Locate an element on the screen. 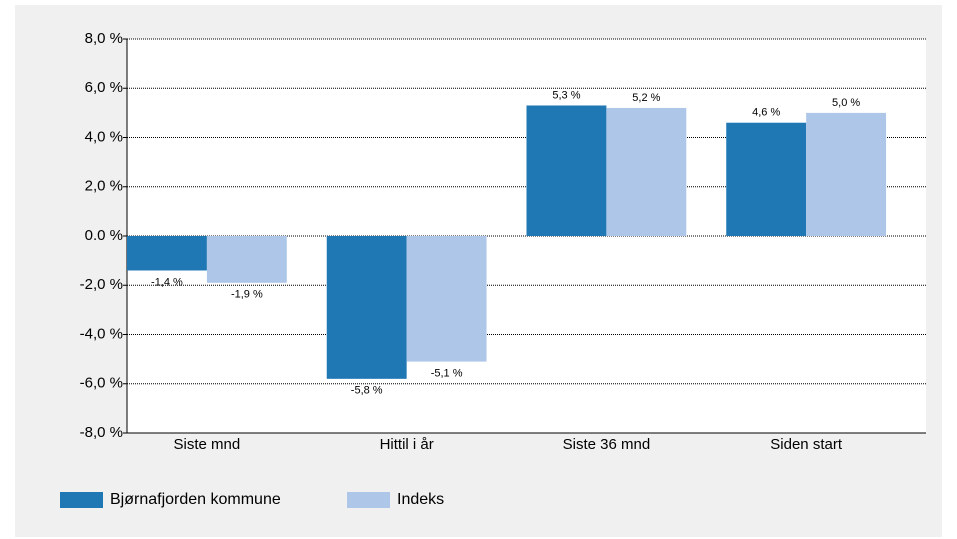 The height and width of the screenshot is (539, 957). x-tick-label: Siden start is located at coordinates (806, 444).